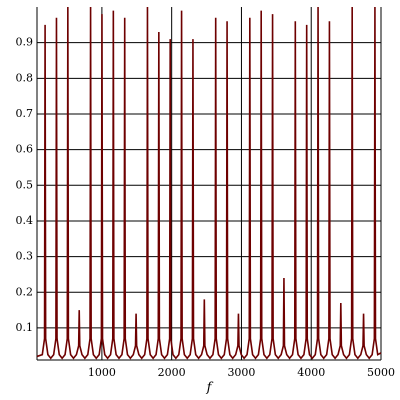  Describe the element at coordinates (102, 372) in the screenshot. I see `x-tick-label: 1000` at that location.